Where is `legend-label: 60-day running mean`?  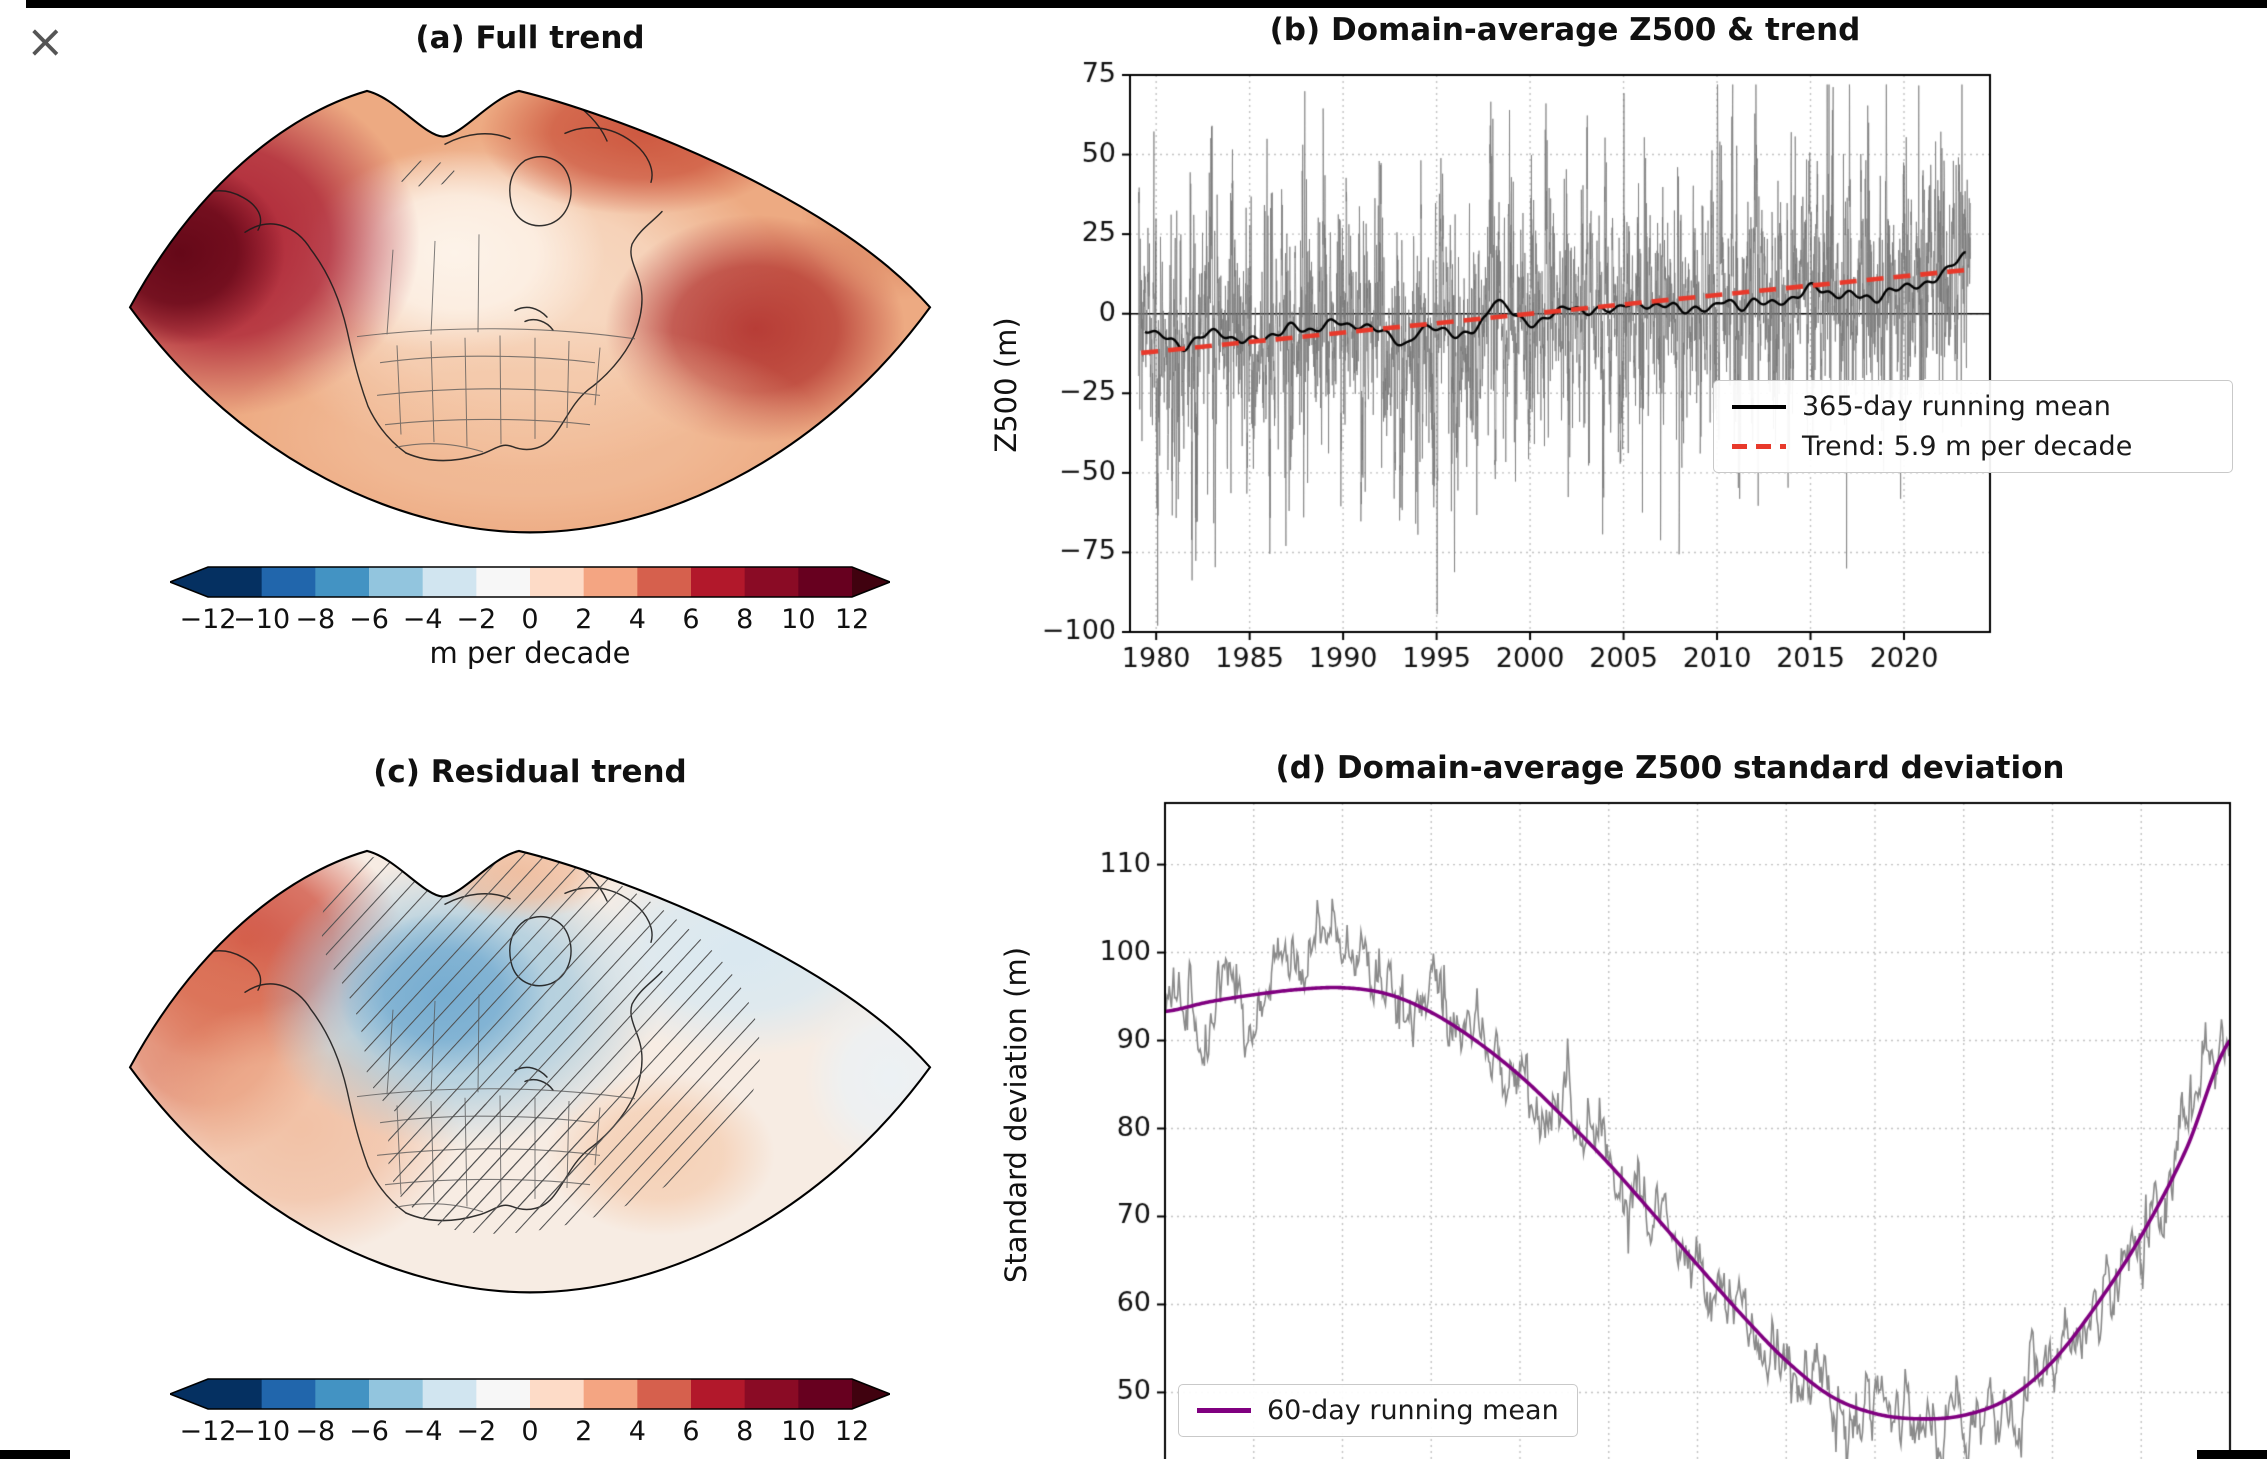
legend-label: 60-day running mean is located at coordinates (1413, 1410).